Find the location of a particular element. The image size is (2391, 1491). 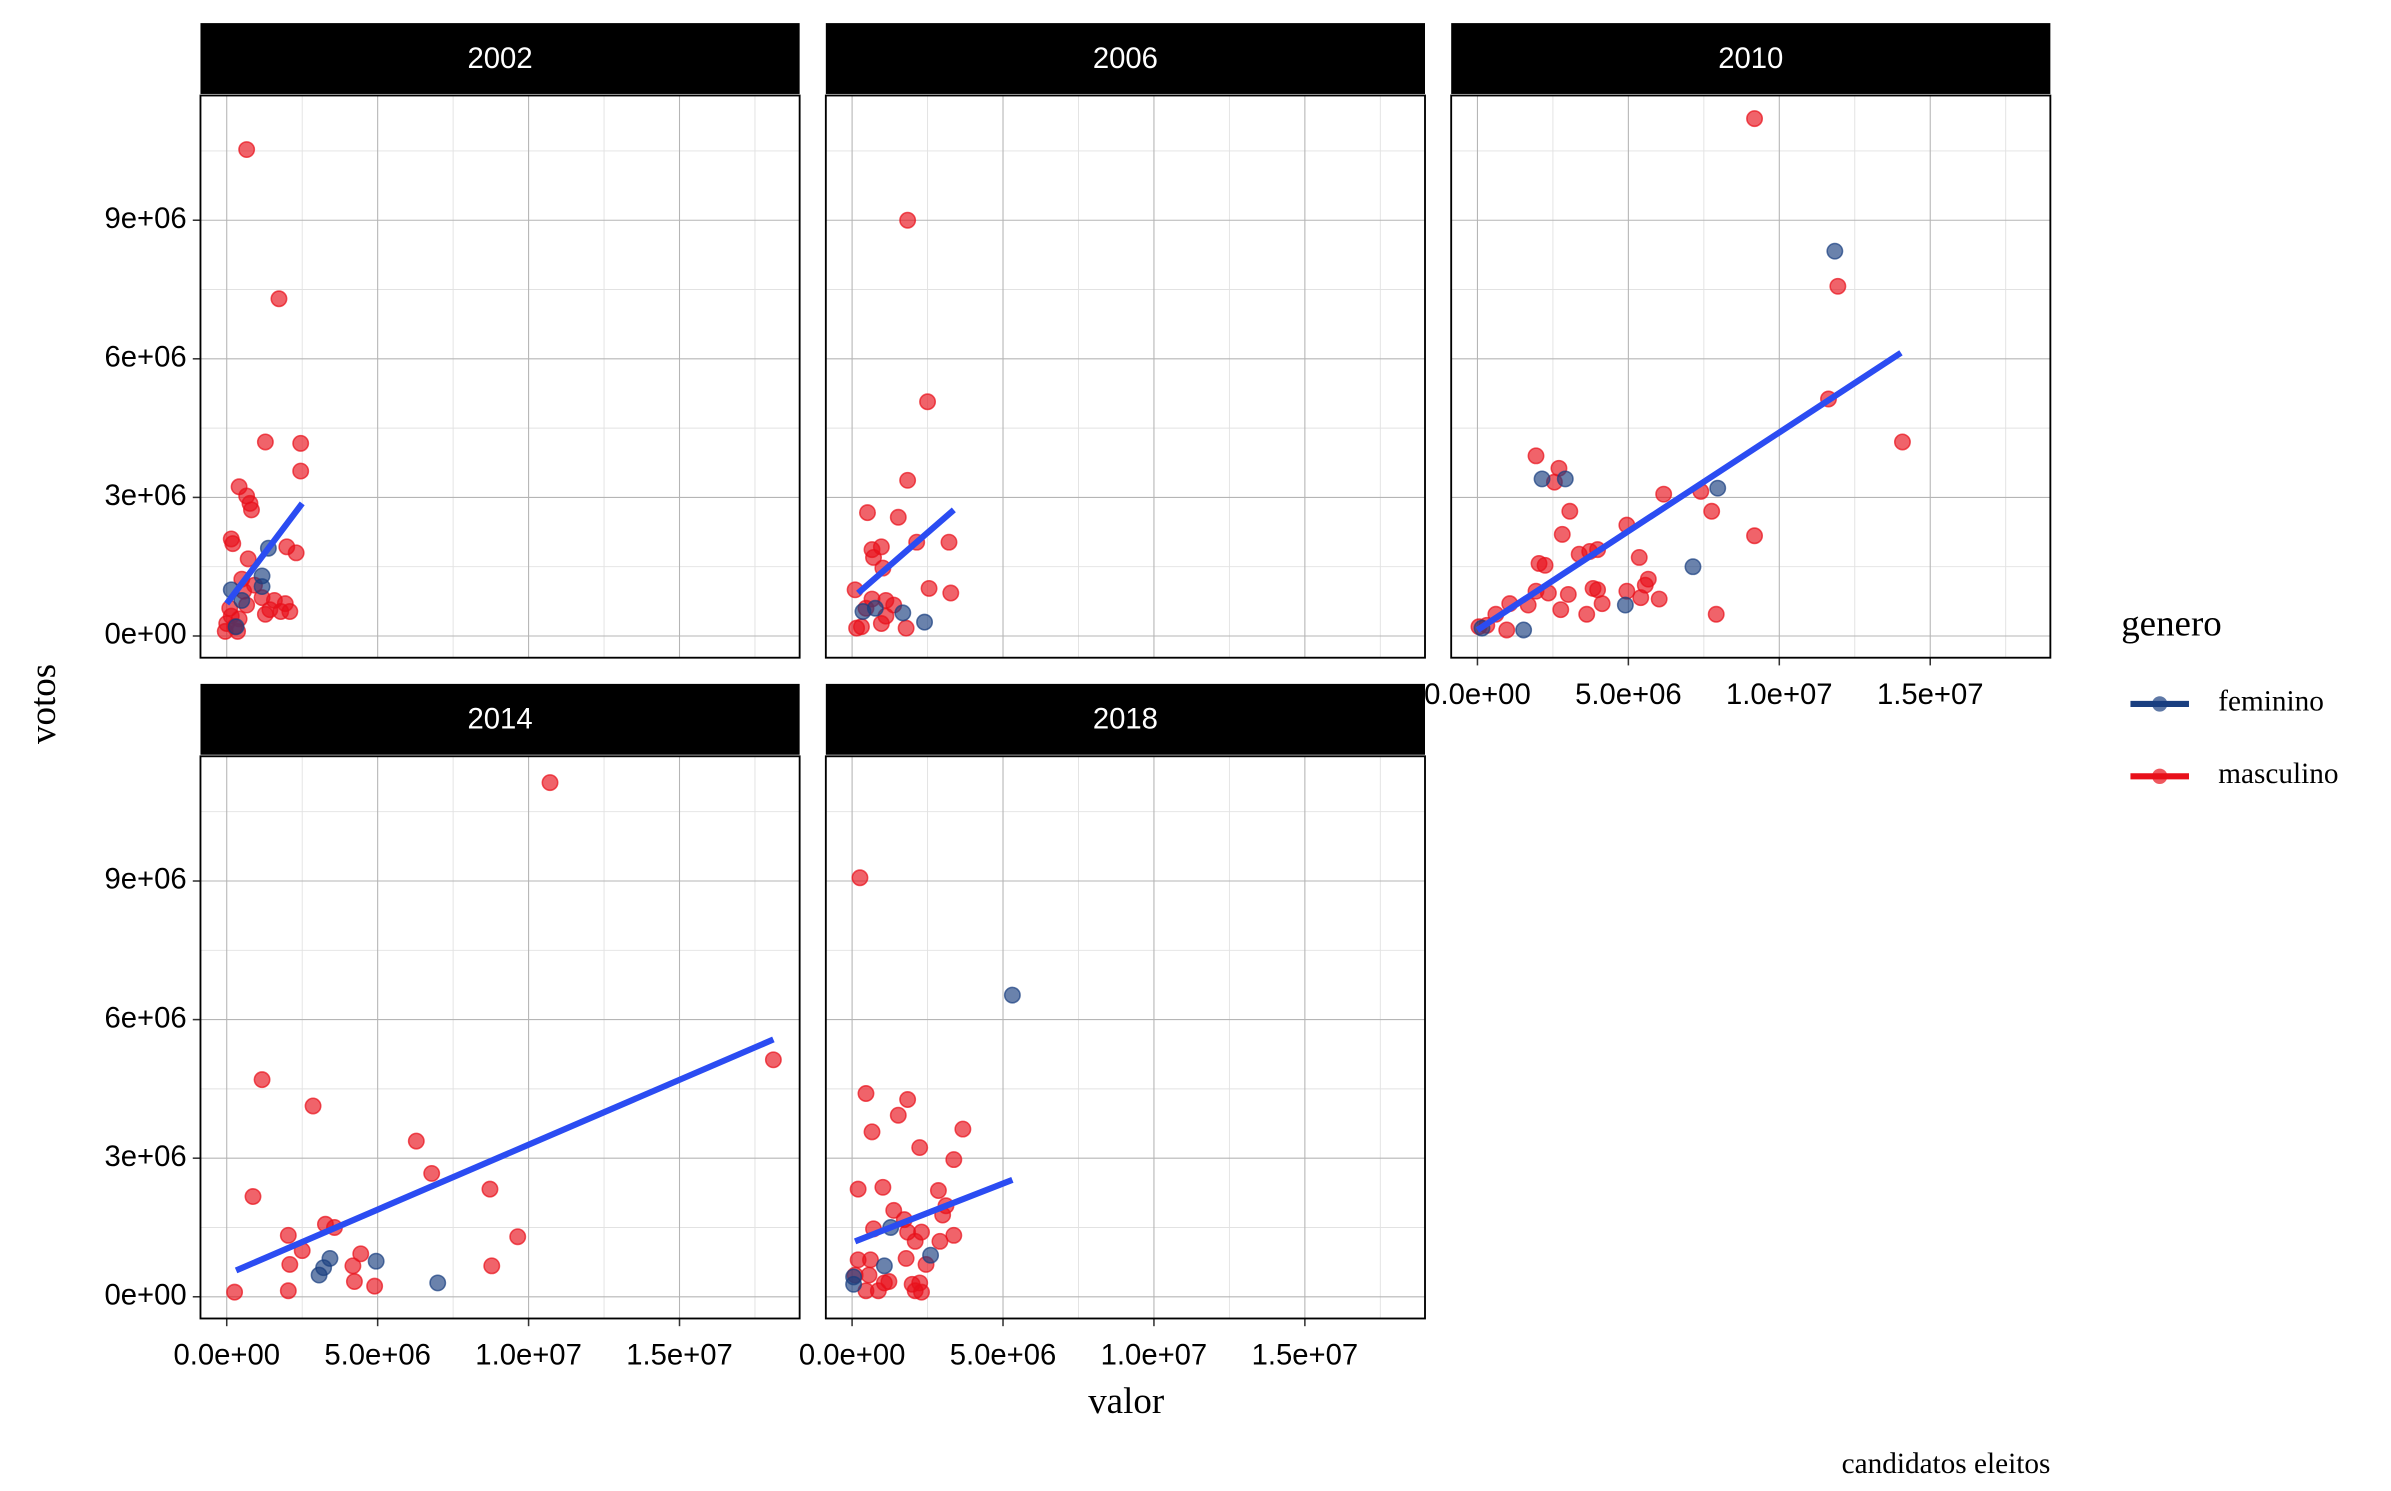

y-tick-label: 6e+06 is located at coordinates (145, 1018).